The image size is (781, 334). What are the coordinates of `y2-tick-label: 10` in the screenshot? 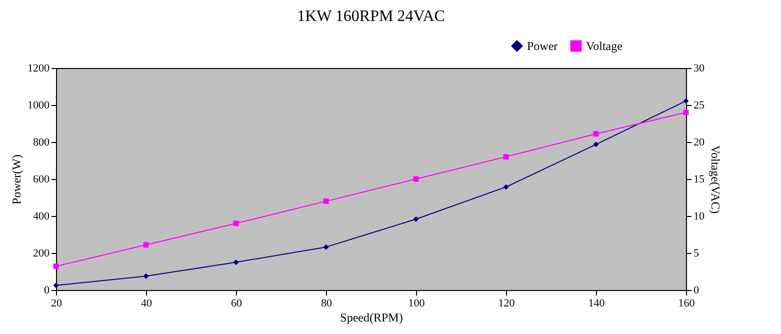 It's located at (699, 216).